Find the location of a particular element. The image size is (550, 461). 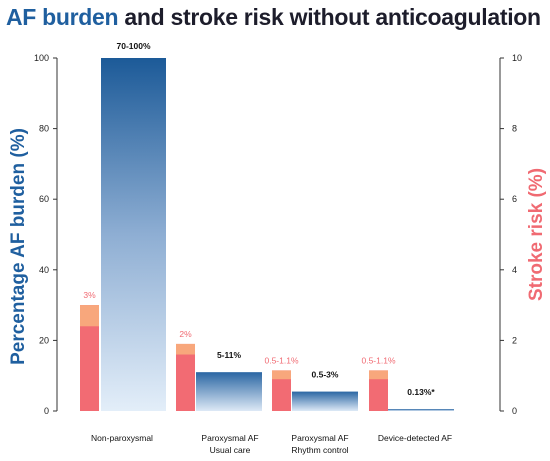

af-burden-label: 0.5-3% is located at coordinates (325, 375).